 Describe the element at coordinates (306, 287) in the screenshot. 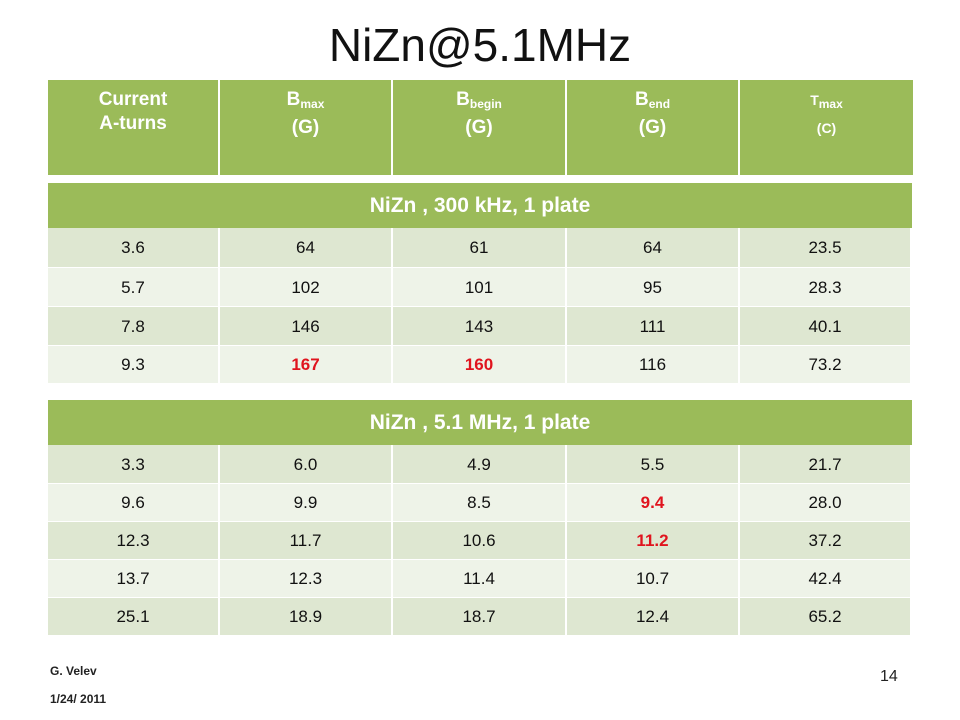

I see `table-cell: 102` at that location.